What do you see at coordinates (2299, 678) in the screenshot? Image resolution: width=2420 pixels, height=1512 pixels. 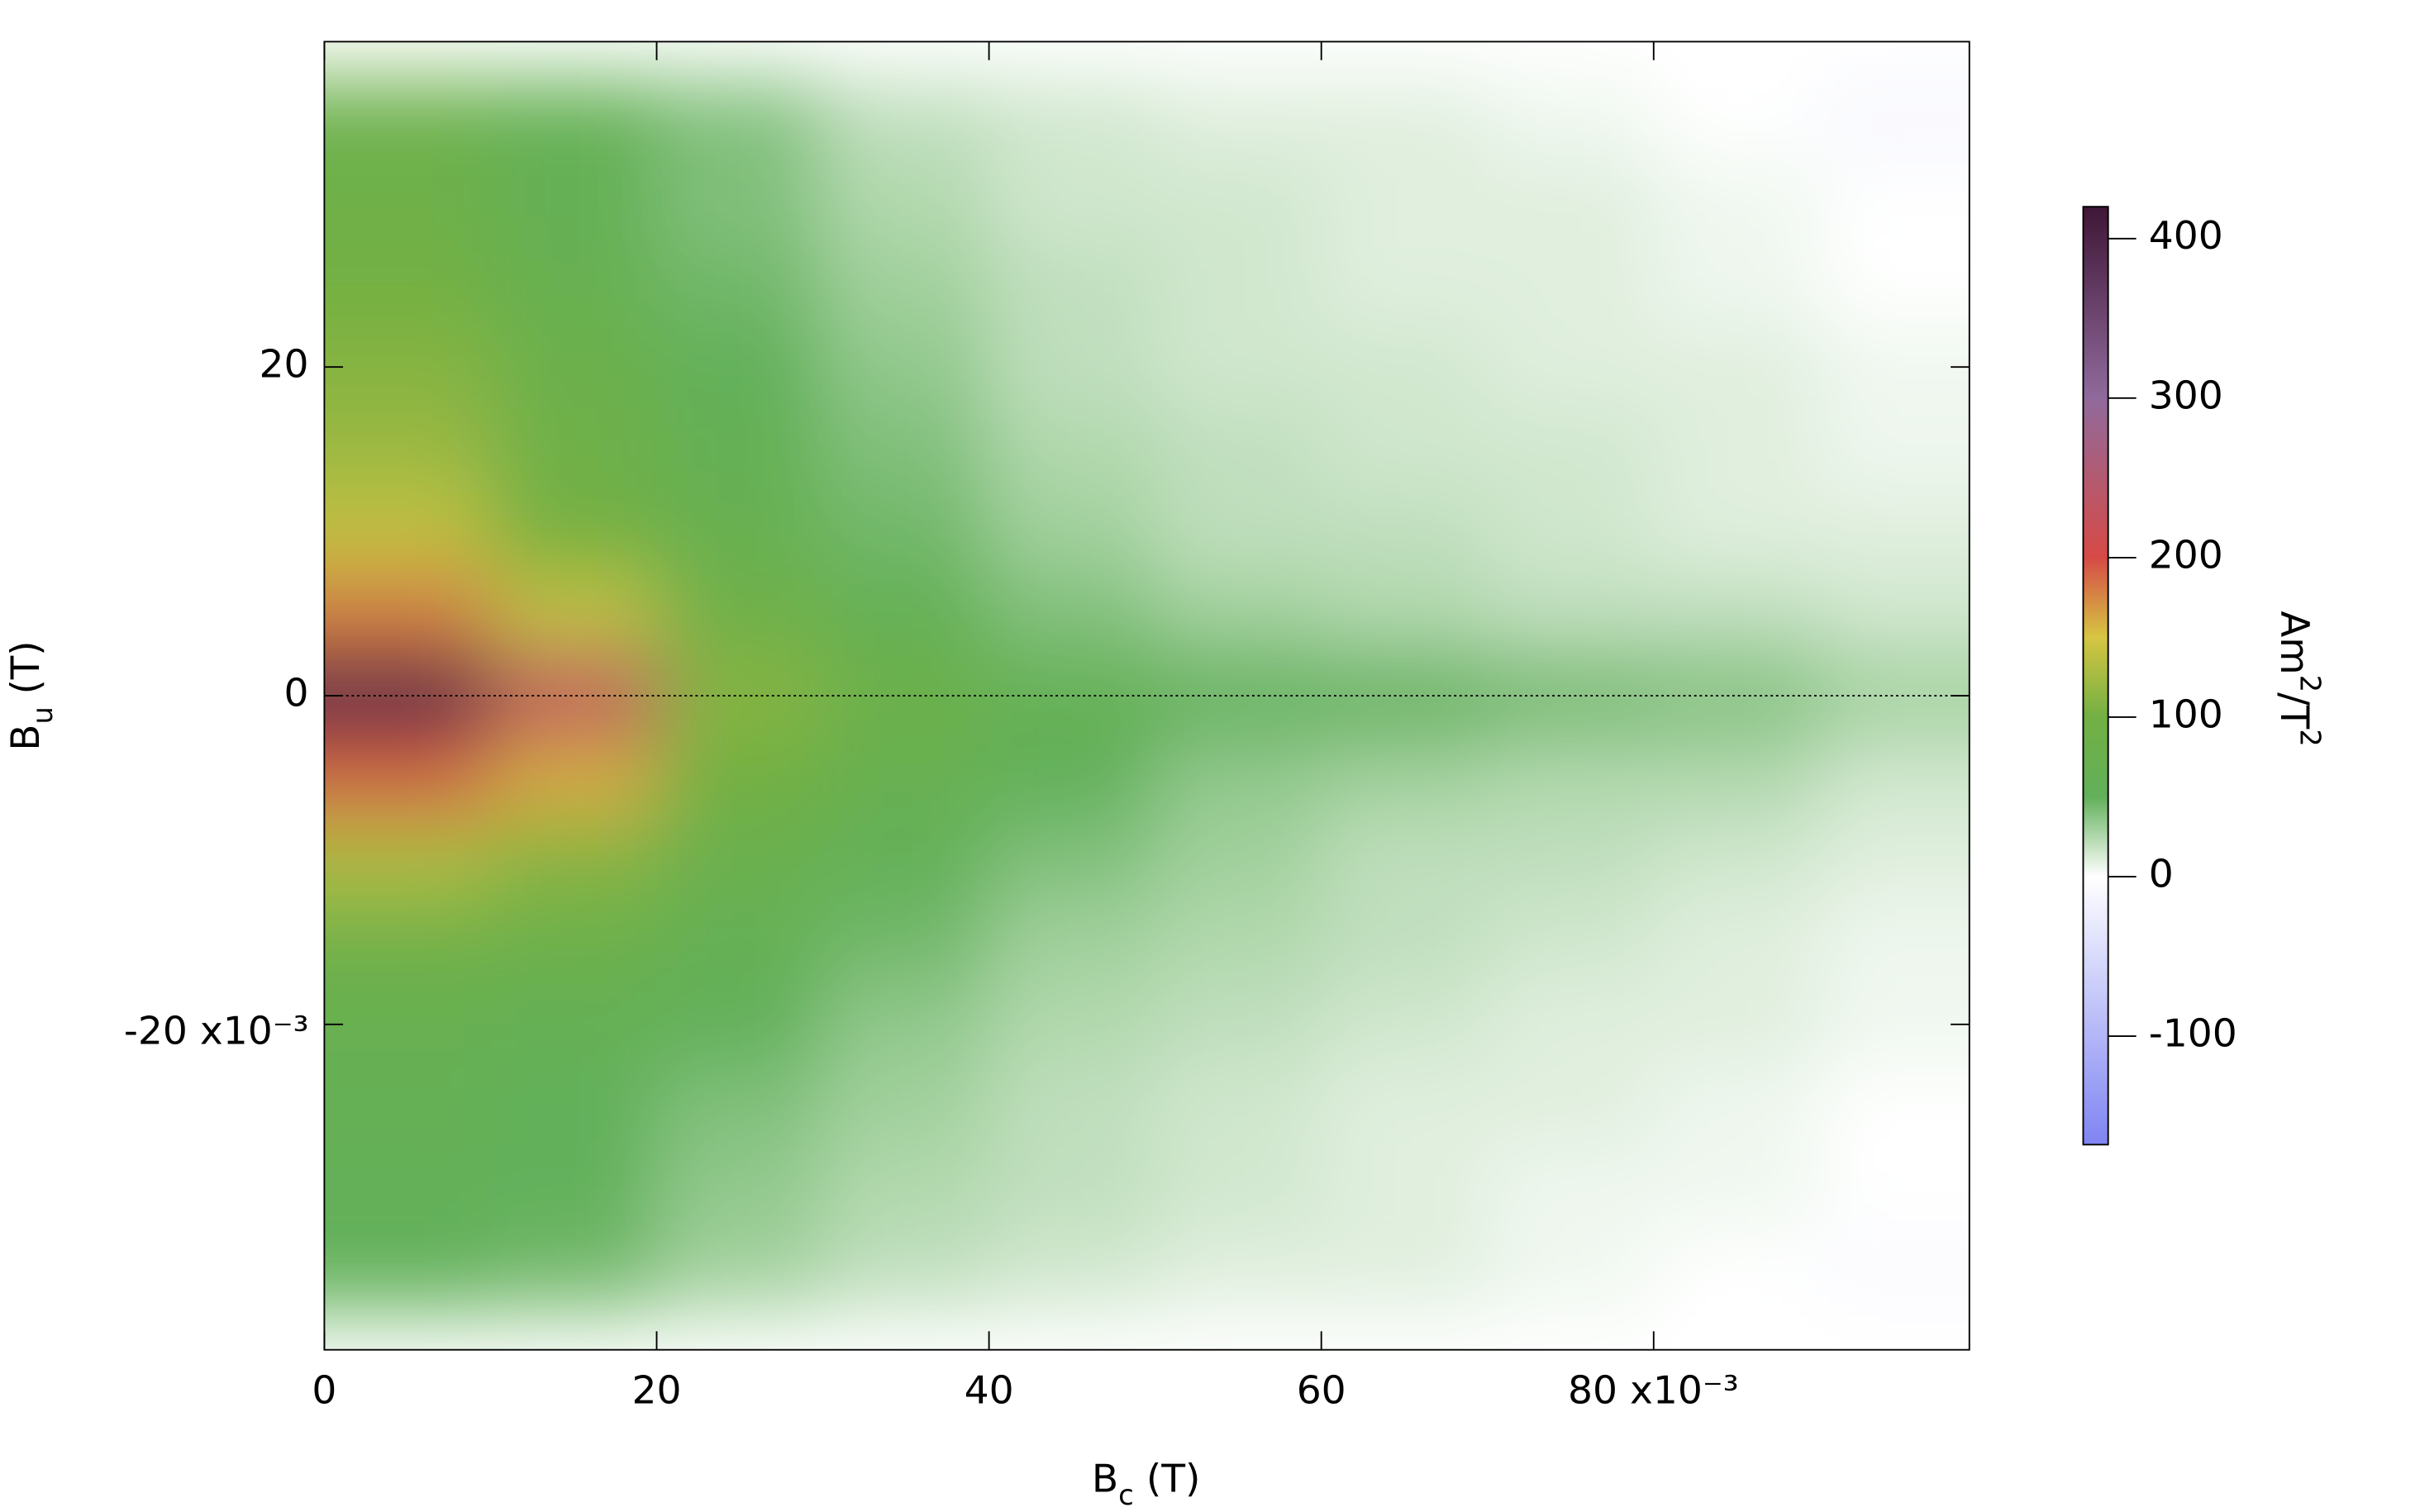 I see `colorbar-label: Am2/T2` at bounding box center [2299, 678].